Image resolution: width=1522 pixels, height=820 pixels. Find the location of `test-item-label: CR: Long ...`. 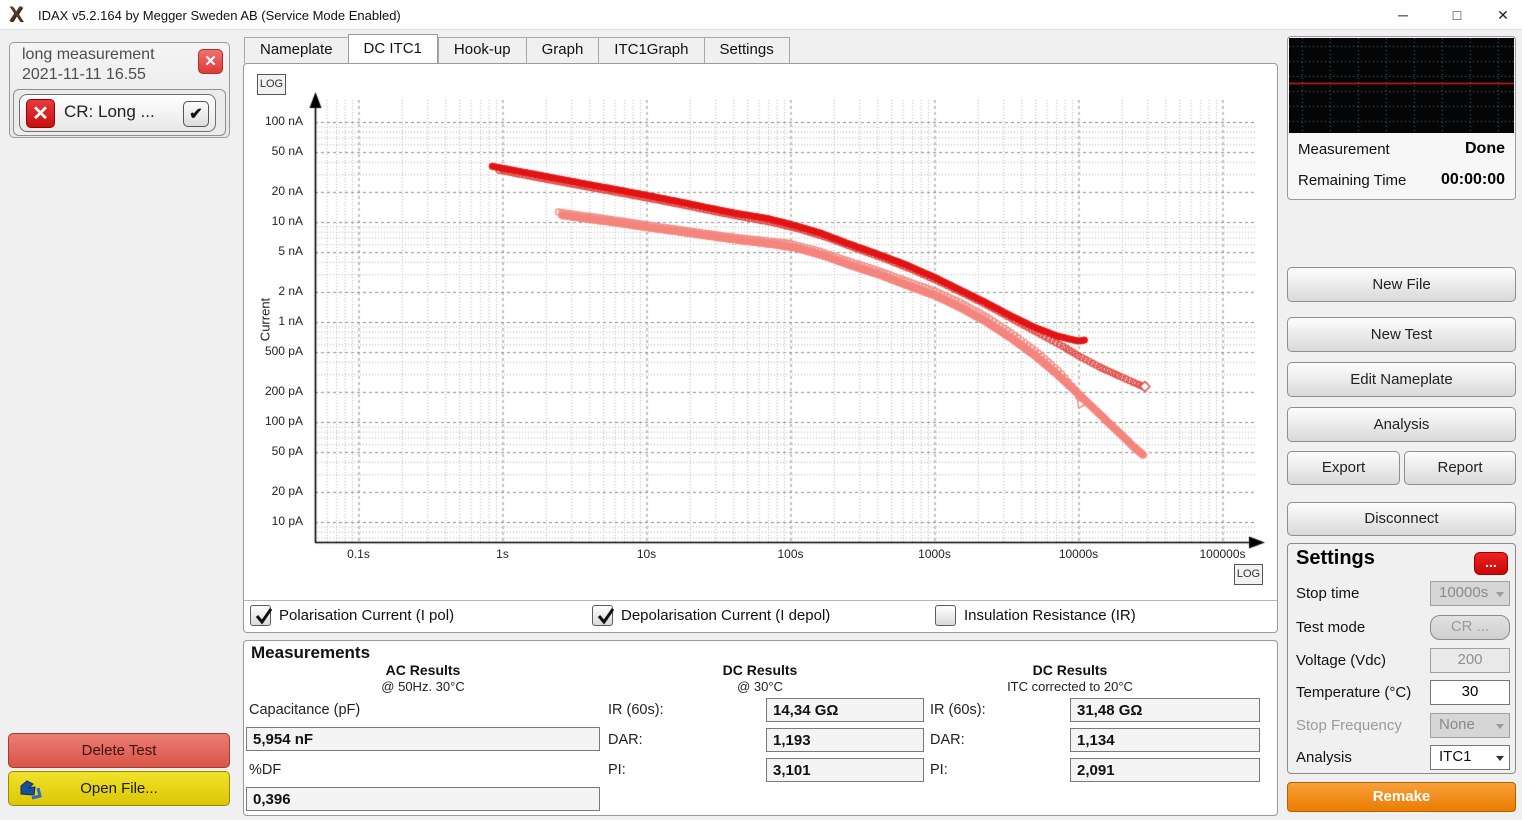

test-item-label: CR: Long ... is located at coordinates (109, 111).